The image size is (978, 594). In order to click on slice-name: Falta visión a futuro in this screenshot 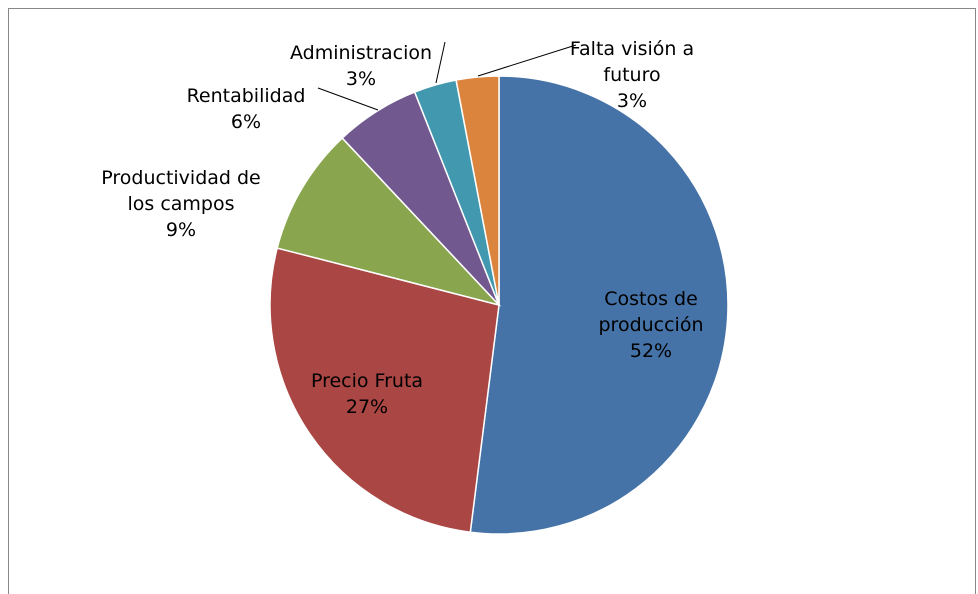, I will do `click(632, 62)`.